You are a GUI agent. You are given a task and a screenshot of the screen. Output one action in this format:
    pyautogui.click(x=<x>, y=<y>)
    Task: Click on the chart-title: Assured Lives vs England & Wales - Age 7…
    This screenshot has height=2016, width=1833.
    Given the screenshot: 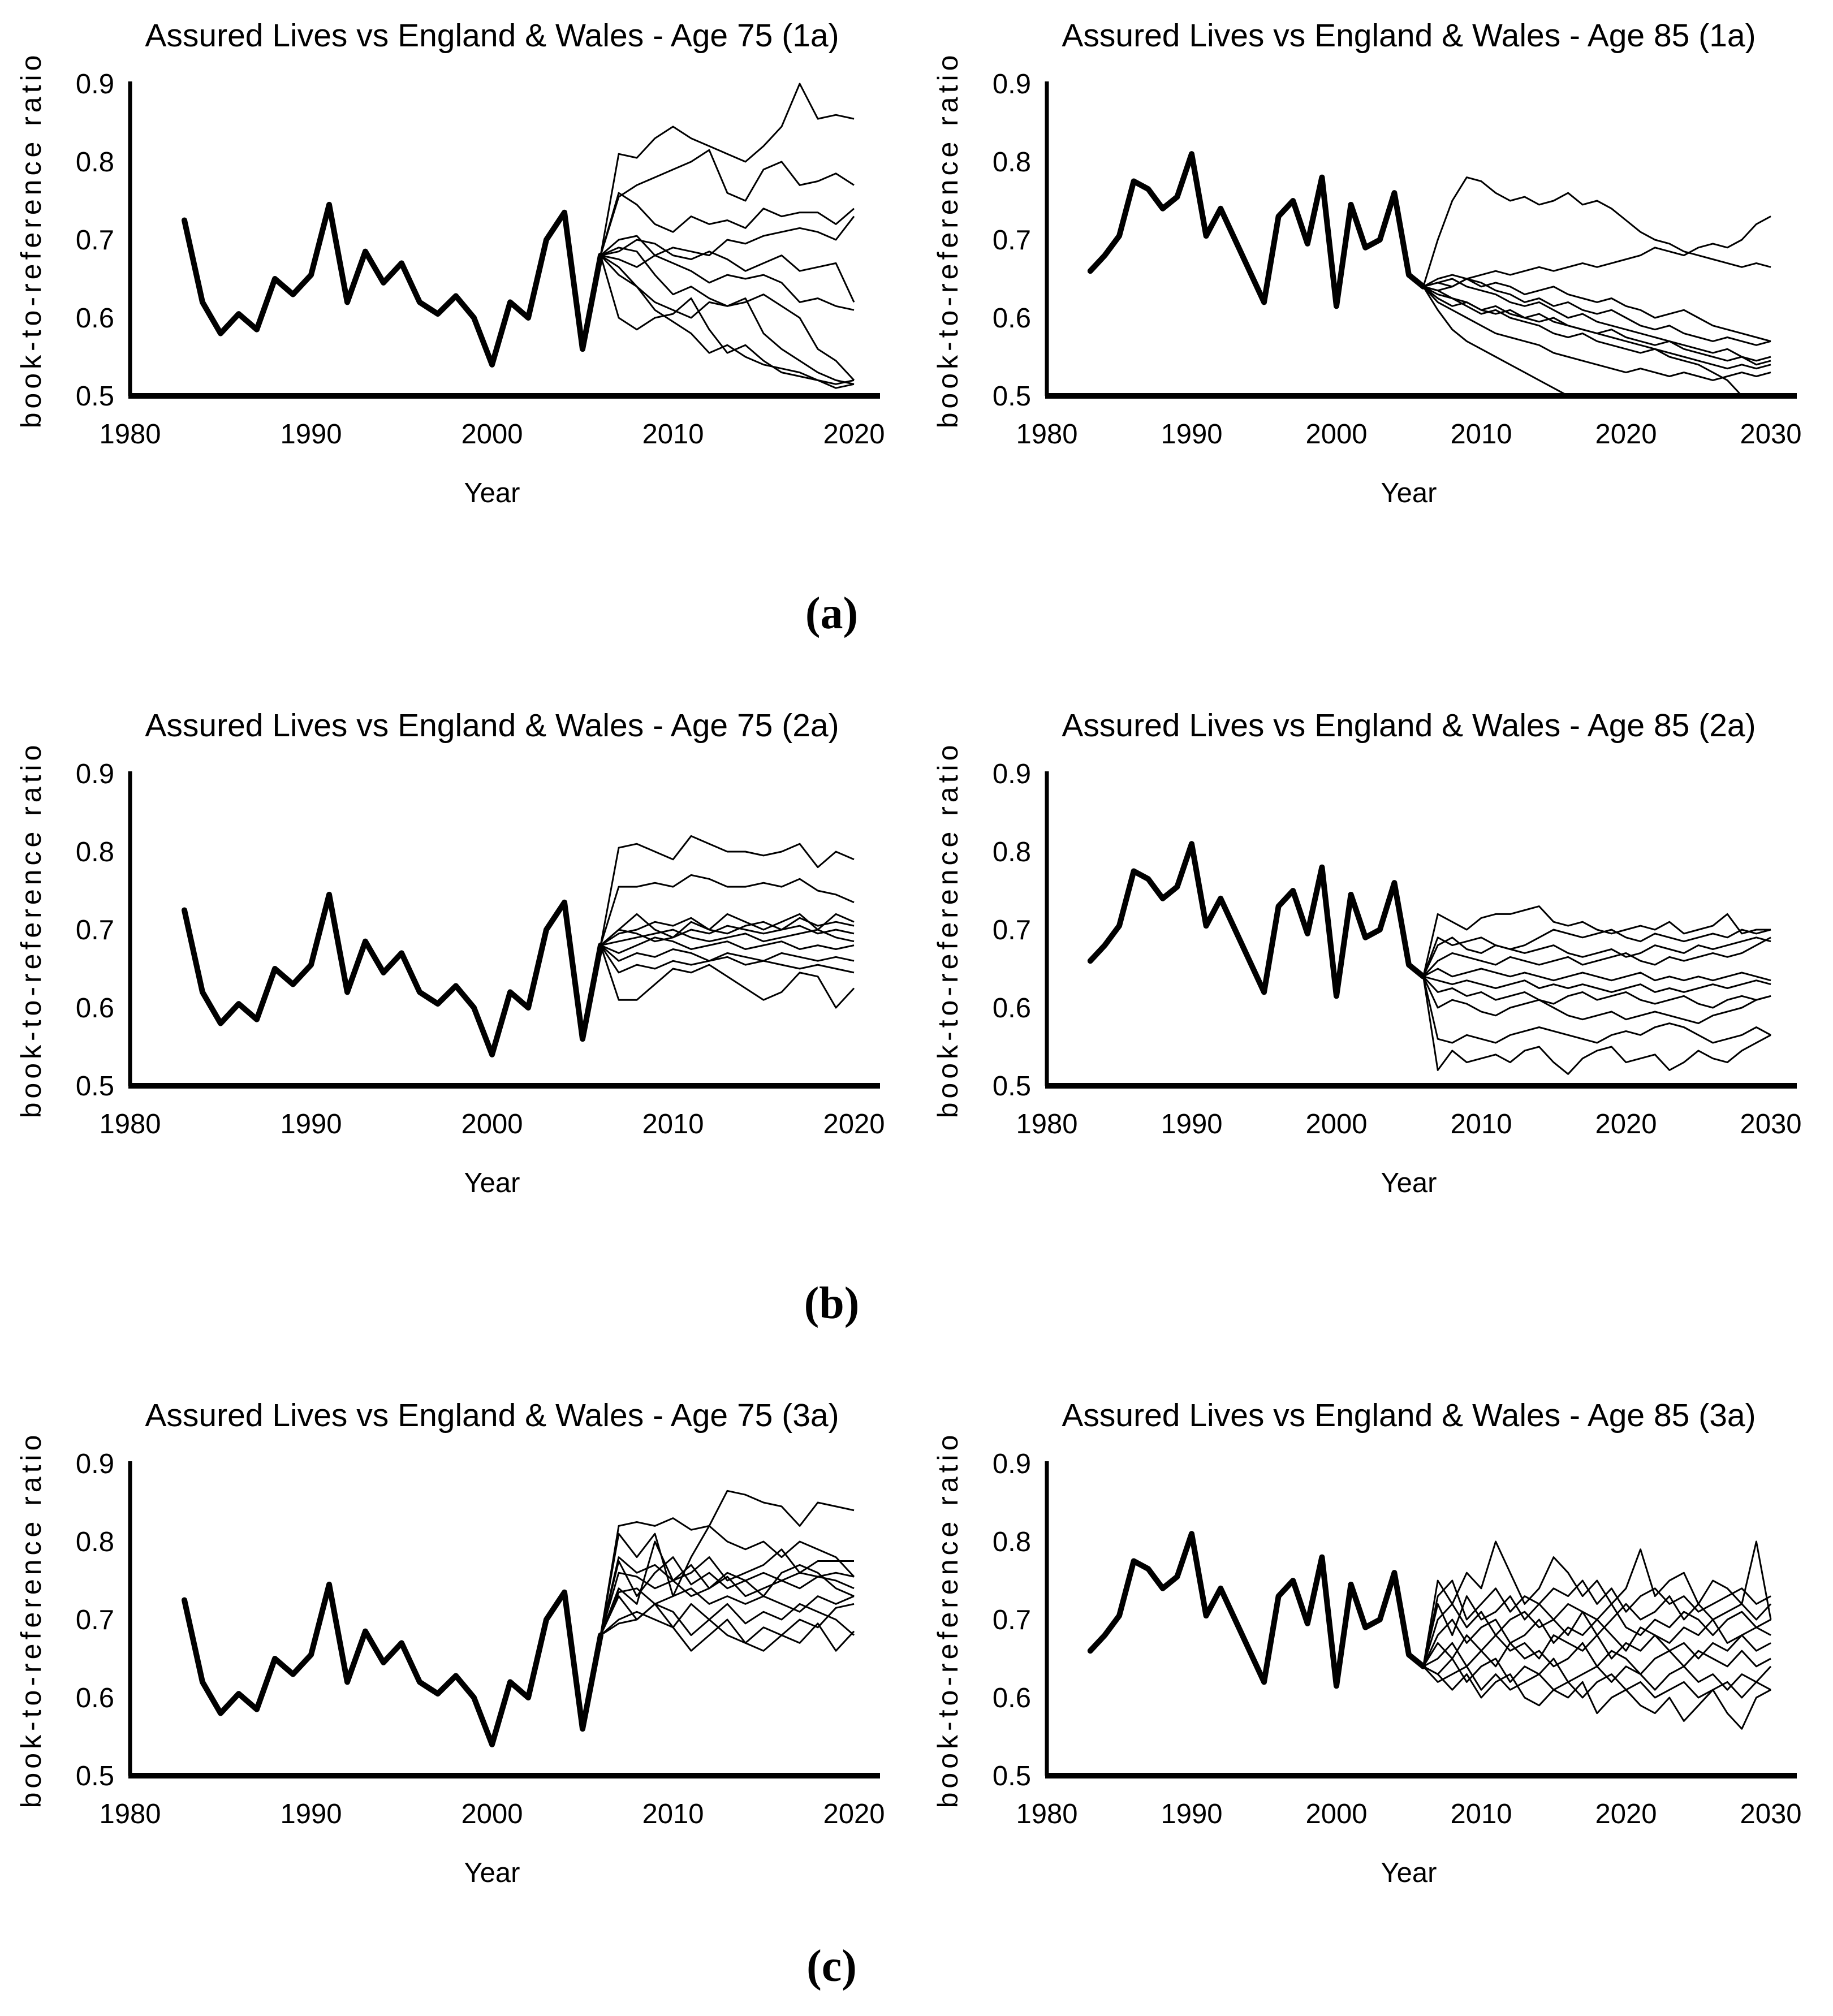 What is the action you would take?
    pyautogui.click(x=492, y=1415)
    